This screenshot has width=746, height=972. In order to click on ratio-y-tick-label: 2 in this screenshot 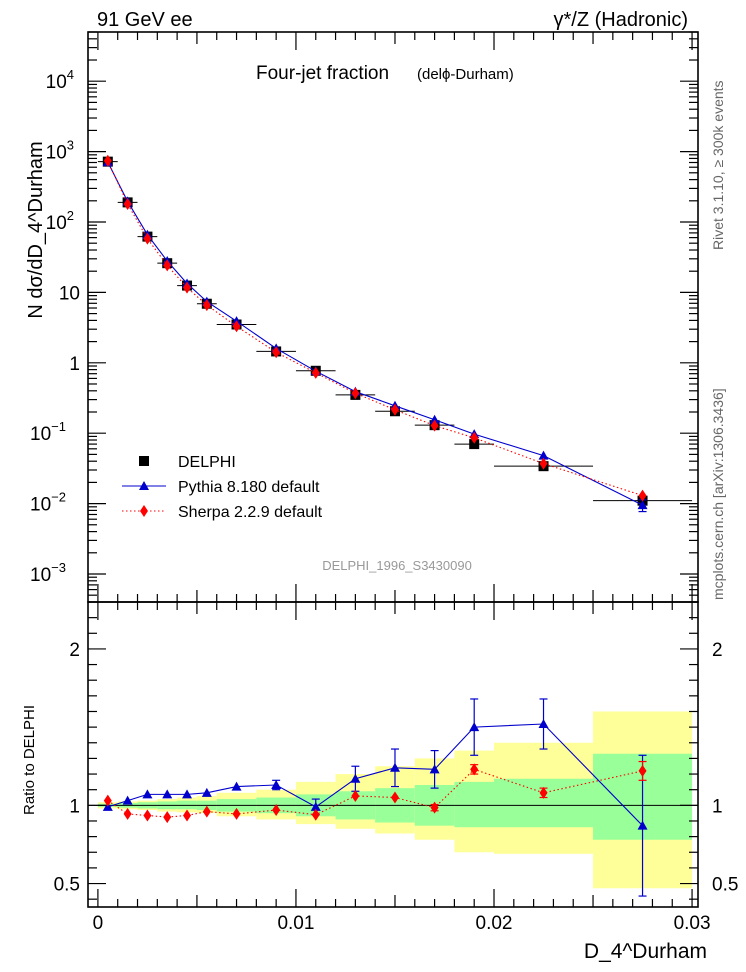, I will do `click(74, 650)`.